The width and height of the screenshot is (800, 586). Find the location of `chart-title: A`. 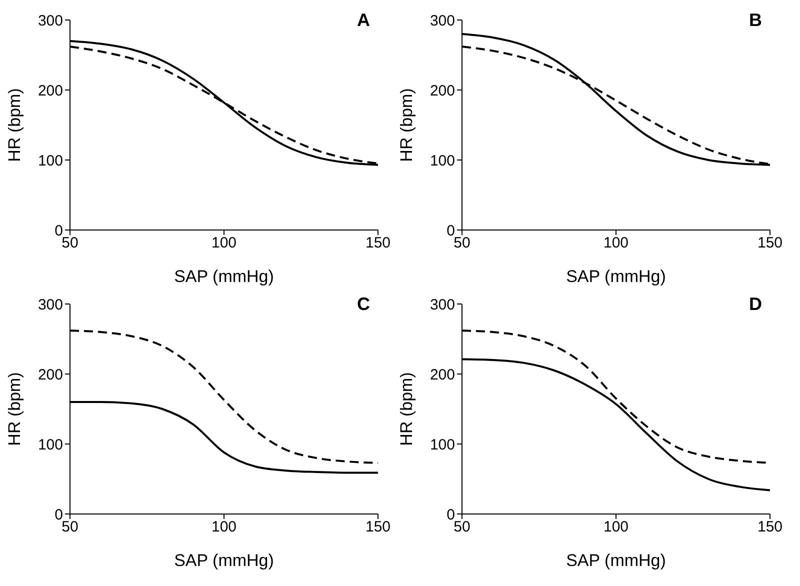

chart-title: A is located at coordinates (363, 20).